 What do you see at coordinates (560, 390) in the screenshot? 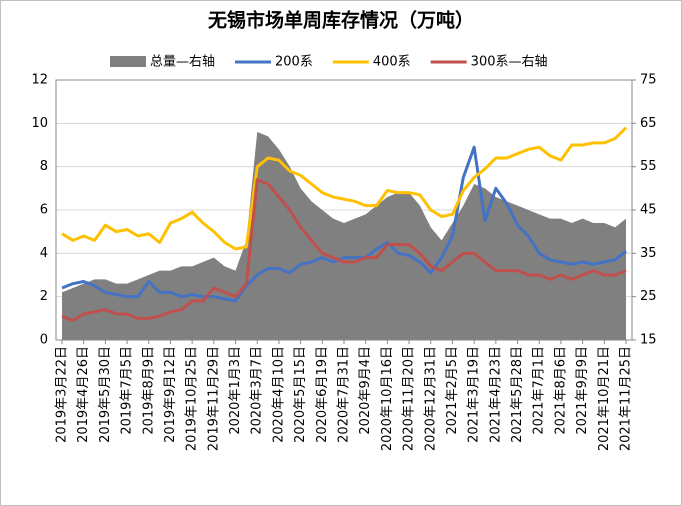
I see `x-tick-label: 2021年8月6日` at bounding box center [560, 390].